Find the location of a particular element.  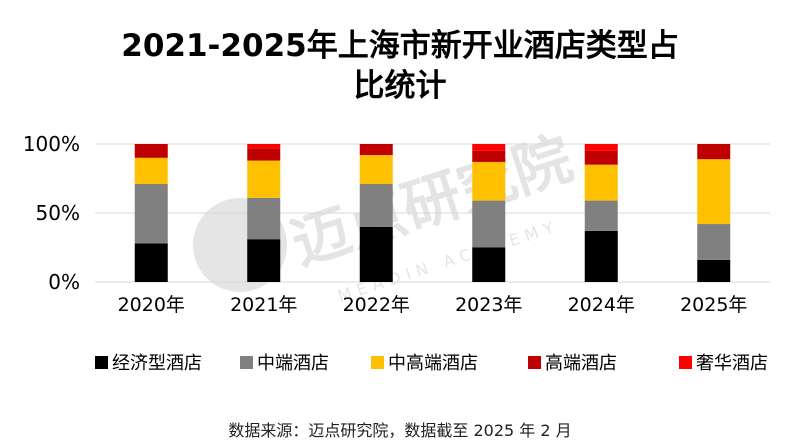

y-axis-ticks: 0% 50% 100% is located at coordinates (51, 213).